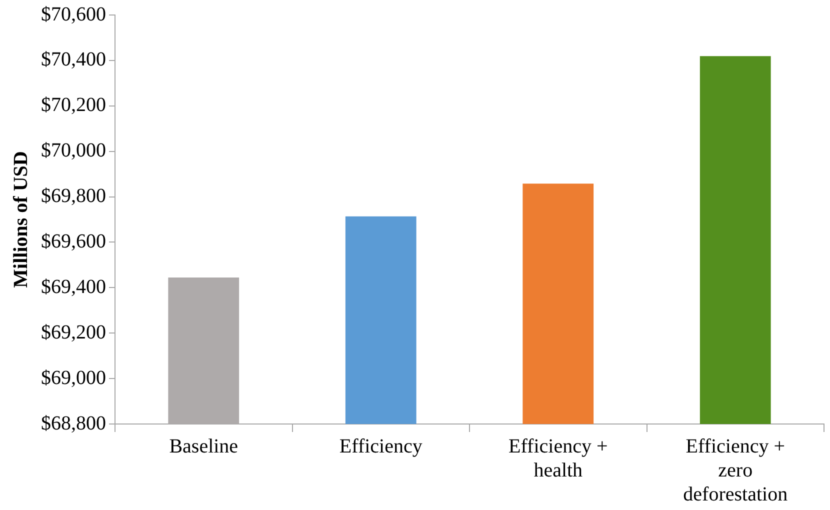  I want to click on y-tick-label: $69,200, so click(73, 332).